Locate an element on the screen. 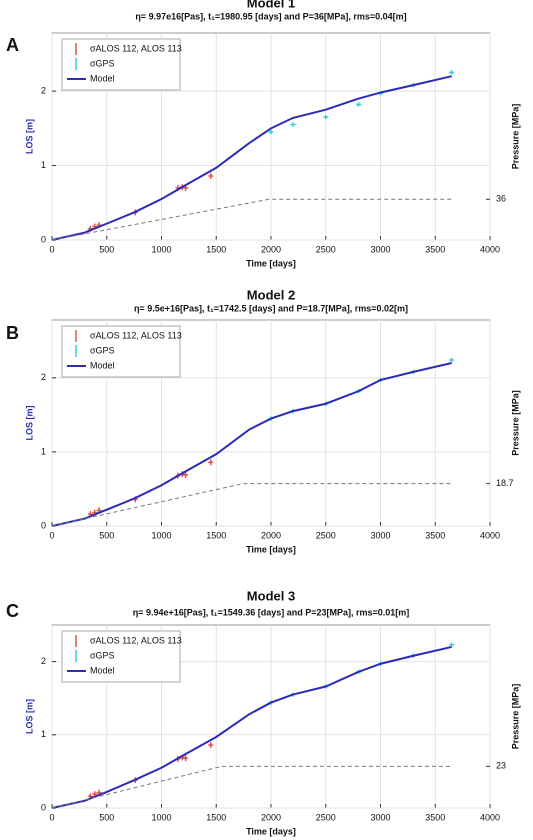 This screenshot has height=840, width=533. panel-label: C is located at coordinates (12, 611).